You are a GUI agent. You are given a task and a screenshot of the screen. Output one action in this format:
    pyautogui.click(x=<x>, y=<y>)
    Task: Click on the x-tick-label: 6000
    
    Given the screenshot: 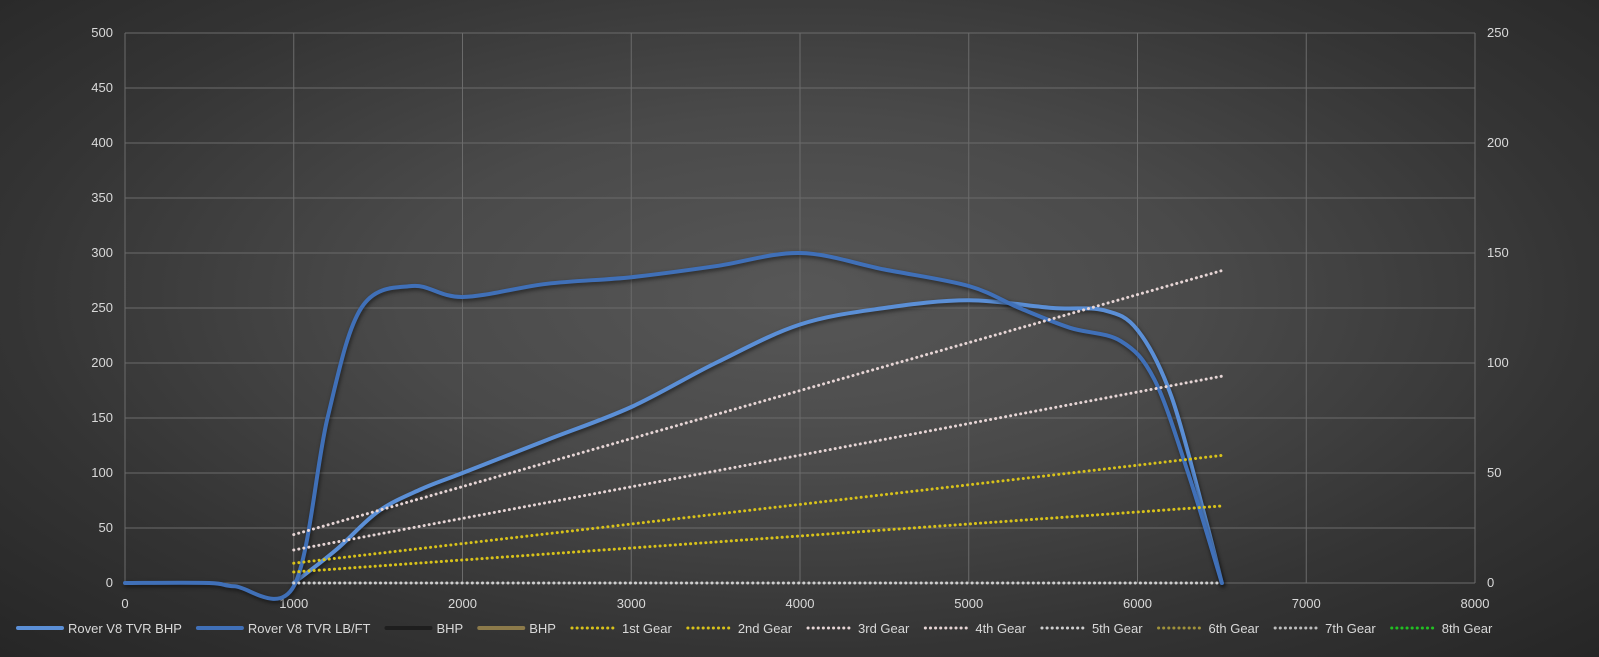 What is the action you would take?
    pyautogui.click(x=1137, y=603)
    